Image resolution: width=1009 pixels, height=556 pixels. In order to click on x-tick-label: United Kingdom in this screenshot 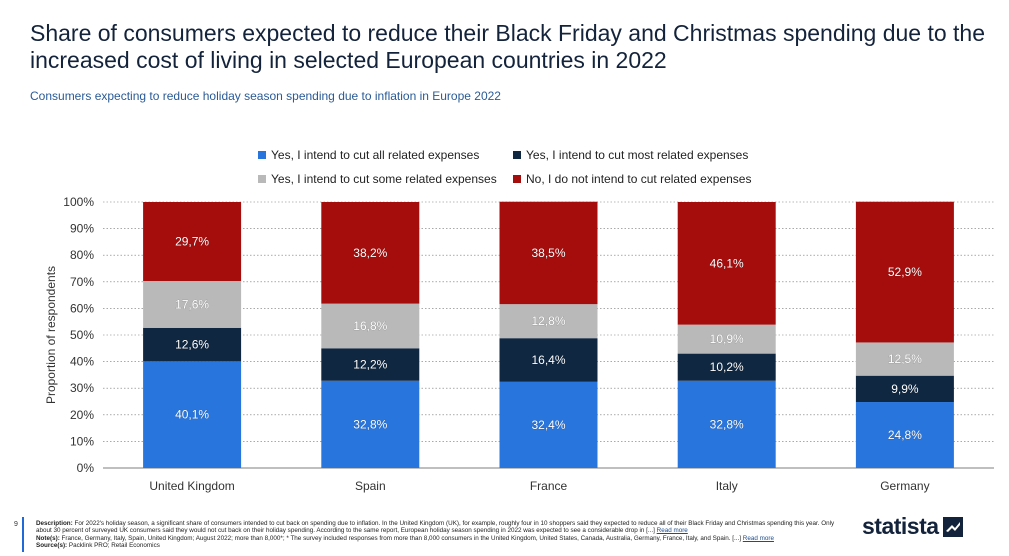, I will do `click(191, 486)`.